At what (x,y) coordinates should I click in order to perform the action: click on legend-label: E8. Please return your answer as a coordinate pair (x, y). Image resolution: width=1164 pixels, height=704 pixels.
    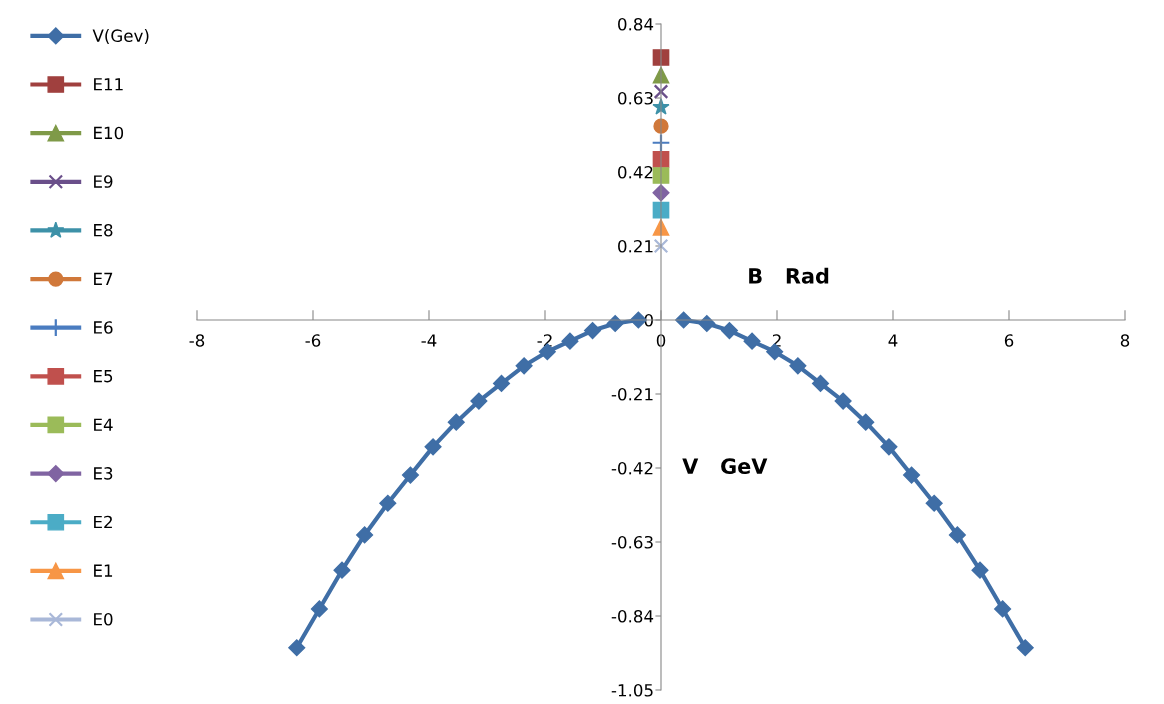
    Looking at the image, I should click on (103, 230).